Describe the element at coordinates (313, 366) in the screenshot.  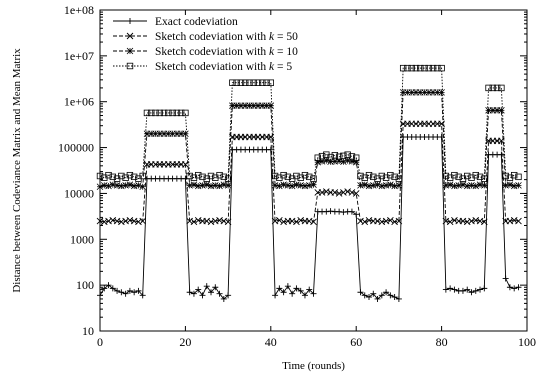
I see `x-axis-label: Time (rounds)` at that location.